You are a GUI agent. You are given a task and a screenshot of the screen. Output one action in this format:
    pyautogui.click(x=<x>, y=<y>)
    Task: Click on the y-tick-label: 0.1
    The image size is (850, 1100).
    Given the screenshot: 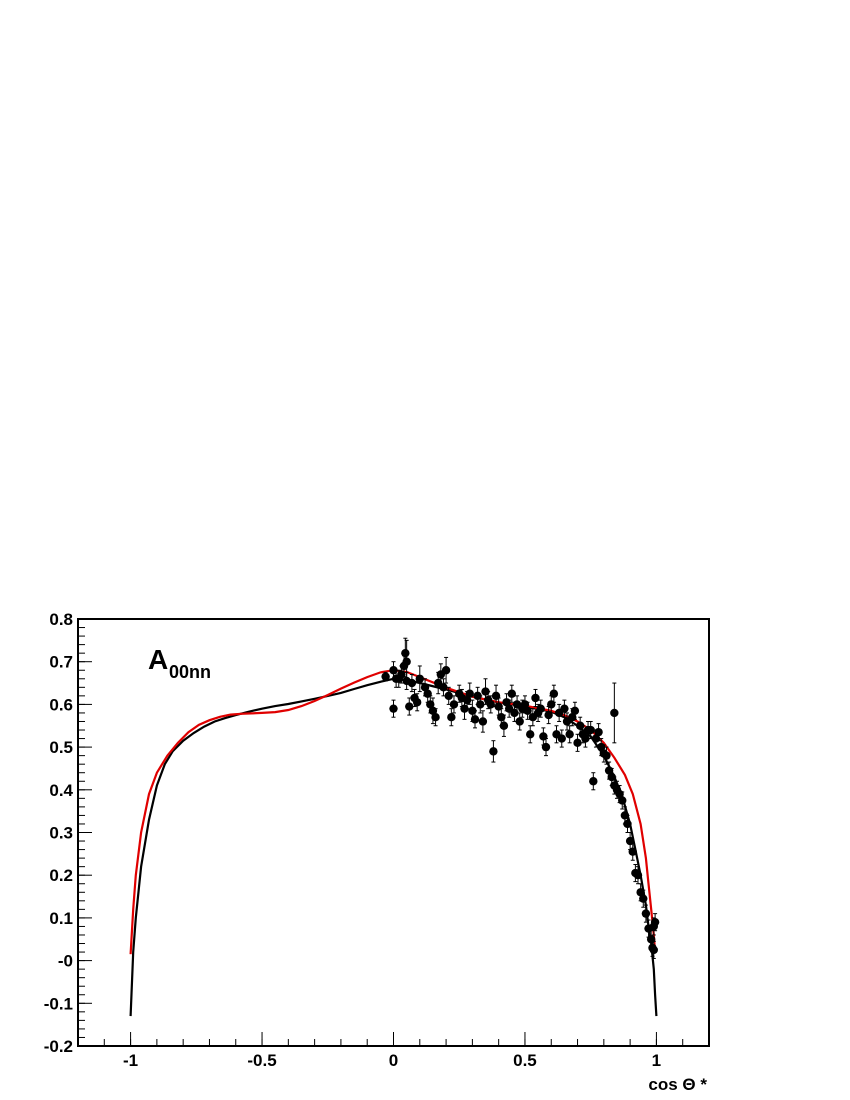 What is the action you would take?
    pyautogui.click(x=61, y=918)
    